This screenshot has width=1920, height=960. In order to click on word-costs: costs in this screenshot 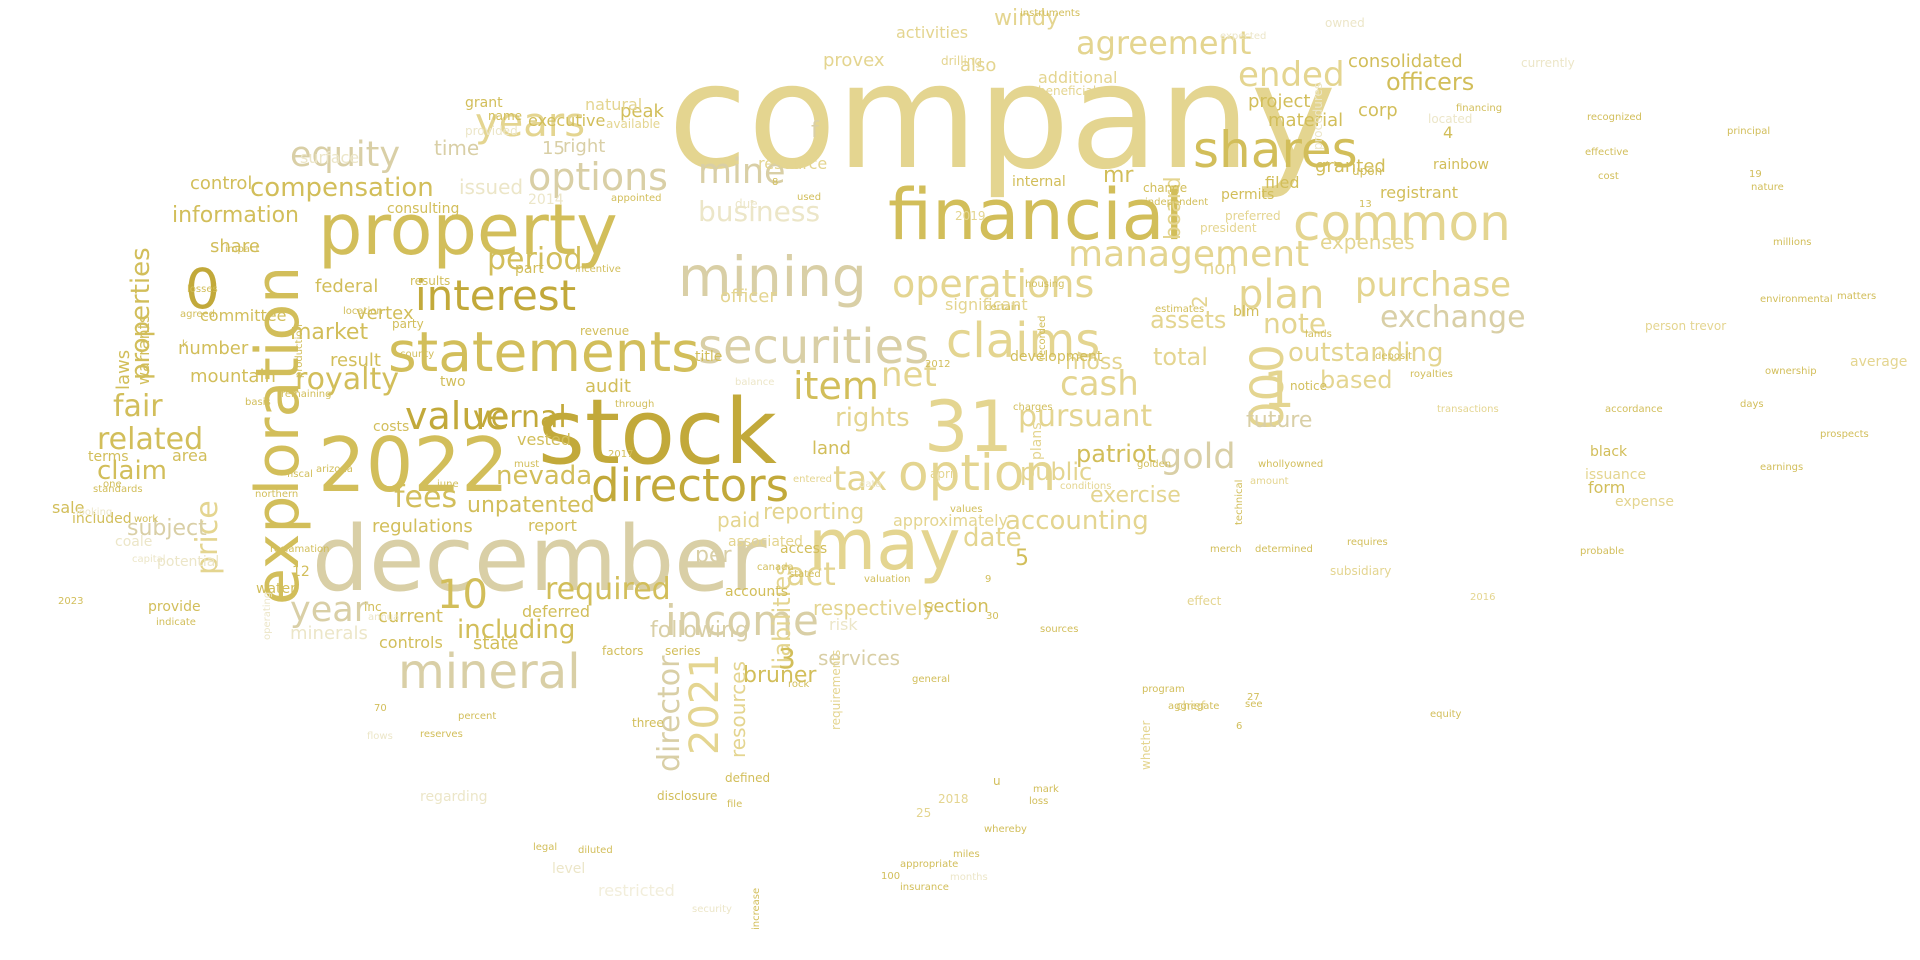, I will do `click(391, 427)`.